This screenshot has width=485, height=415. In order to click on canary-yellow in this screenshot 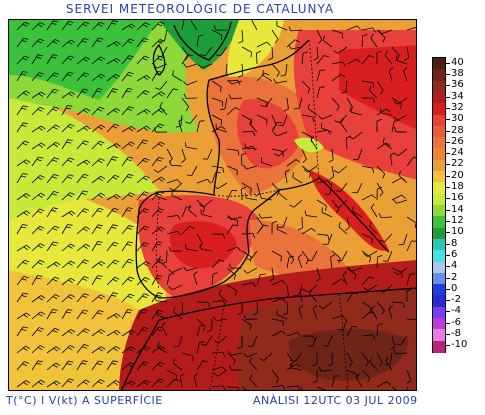, I will do `click(74, 330)`.